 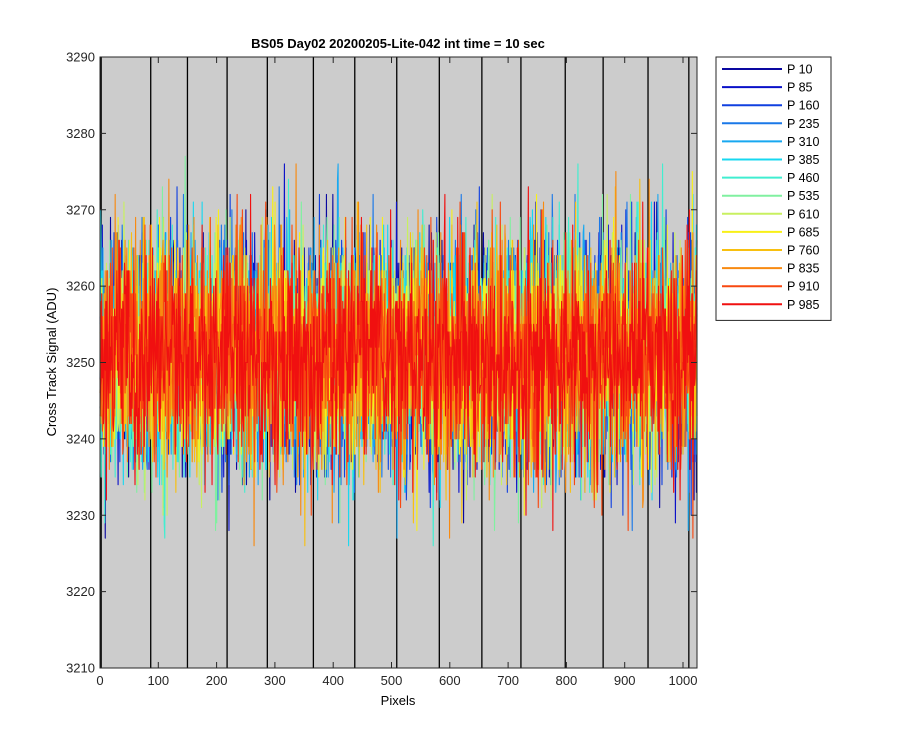 What do you see at coordinates (567, 680) in the screenshot?
I see `x-tick-label: 800` at bounding box center [567, 680].